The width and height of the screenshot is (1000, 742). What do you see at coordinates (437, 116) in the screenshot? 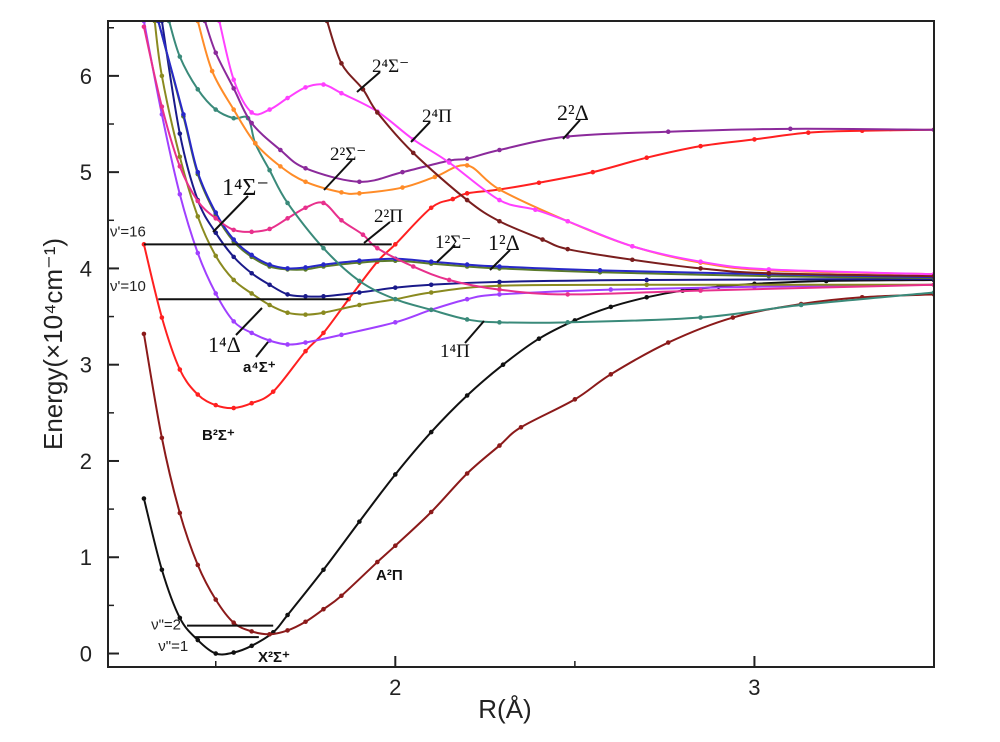
I see `label-2-4-pi: 2⁴Π` at bounding box center [437, 116].